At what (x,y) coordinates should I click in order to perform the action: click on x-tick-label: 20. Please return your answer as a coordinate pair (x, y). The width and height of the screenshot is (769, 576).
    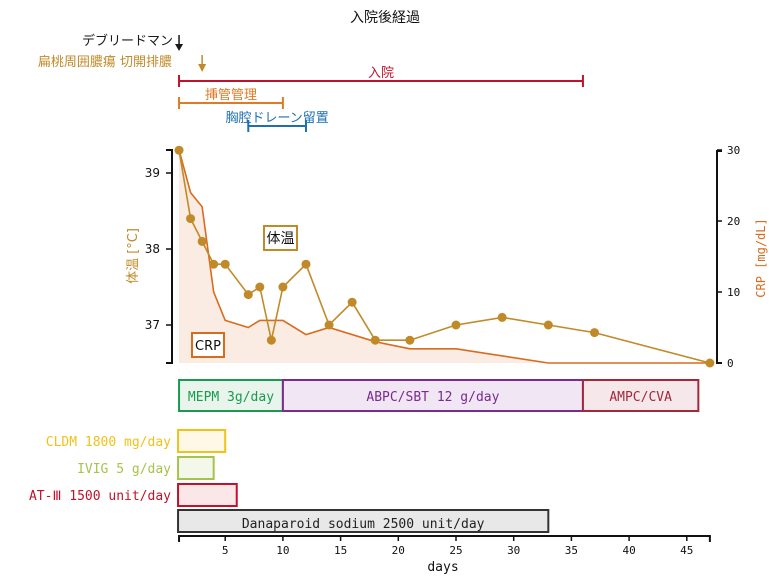
    Looking at the image, I should click on (398, 550).